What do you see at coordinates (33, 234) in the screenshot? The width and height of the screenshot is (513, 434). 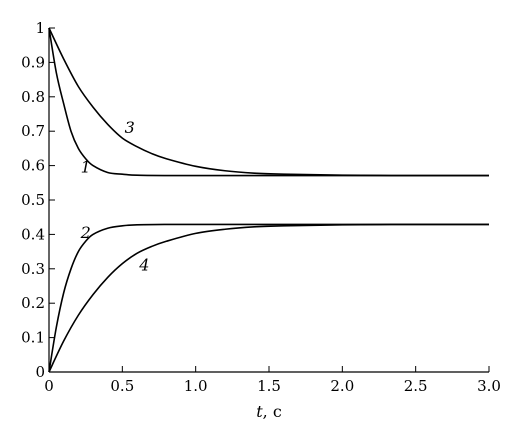 I see `y-tick-label: 0.4` at bounding box center [33, 234].